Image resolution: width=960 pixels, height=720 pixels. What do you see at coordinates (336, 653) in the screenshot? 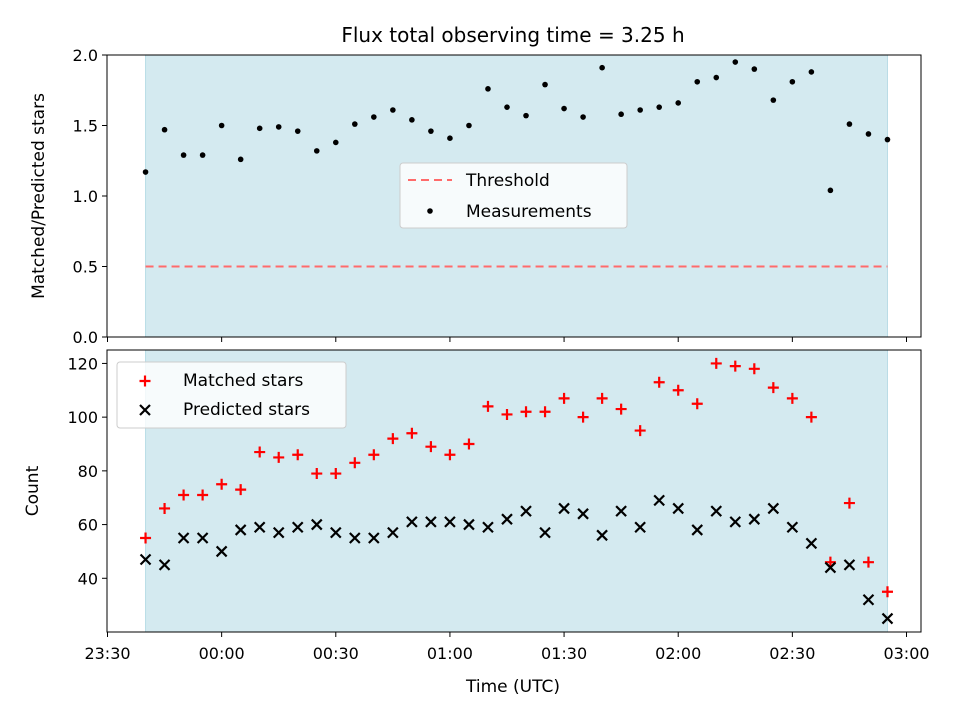
I see `x-tick-label: 00:30` at bounding box center [336, 653].